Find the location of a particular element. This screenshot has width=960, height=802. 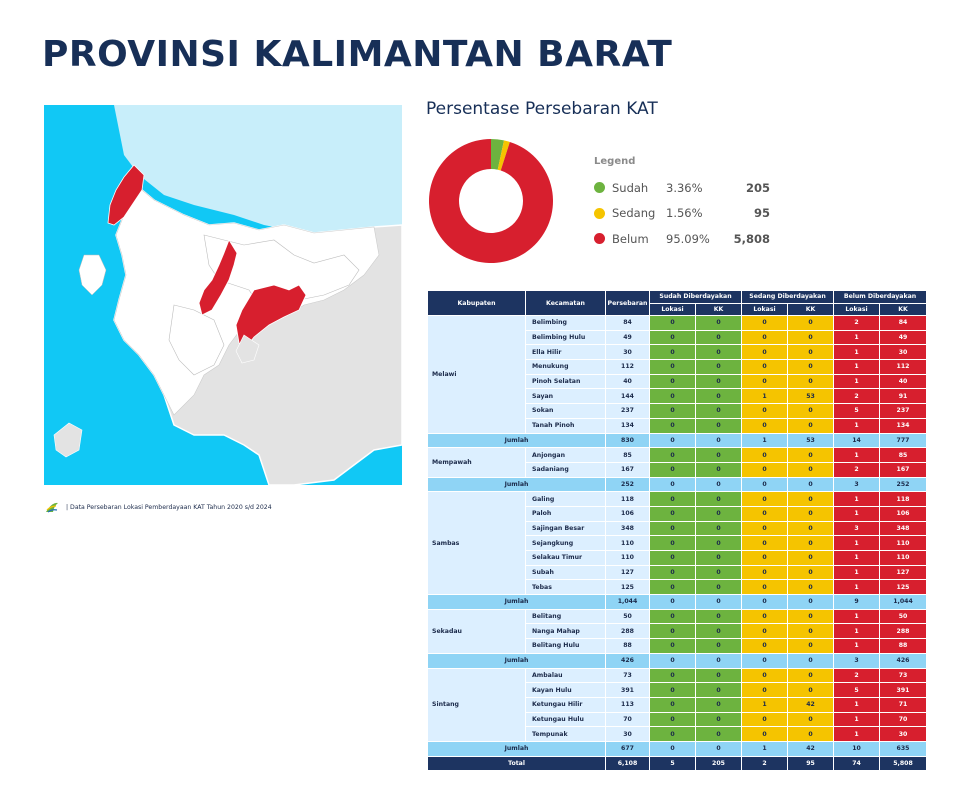

value-cell: 71 is located at coordinates (903, 704).